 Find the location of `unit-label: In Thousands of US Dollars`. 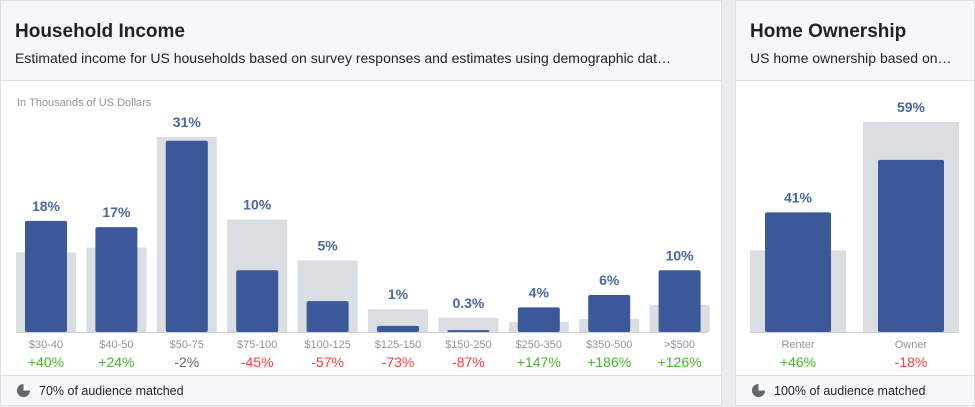

unit-label: In Thousands of US Dollars is located at coordinates (84, 103).